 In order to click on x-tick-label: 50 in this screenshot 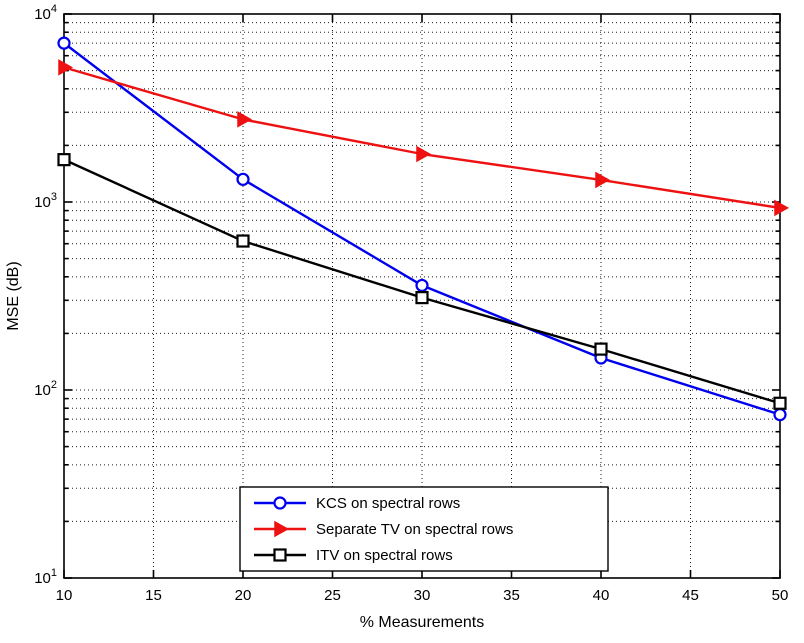, I will do `click(780, 595)`.